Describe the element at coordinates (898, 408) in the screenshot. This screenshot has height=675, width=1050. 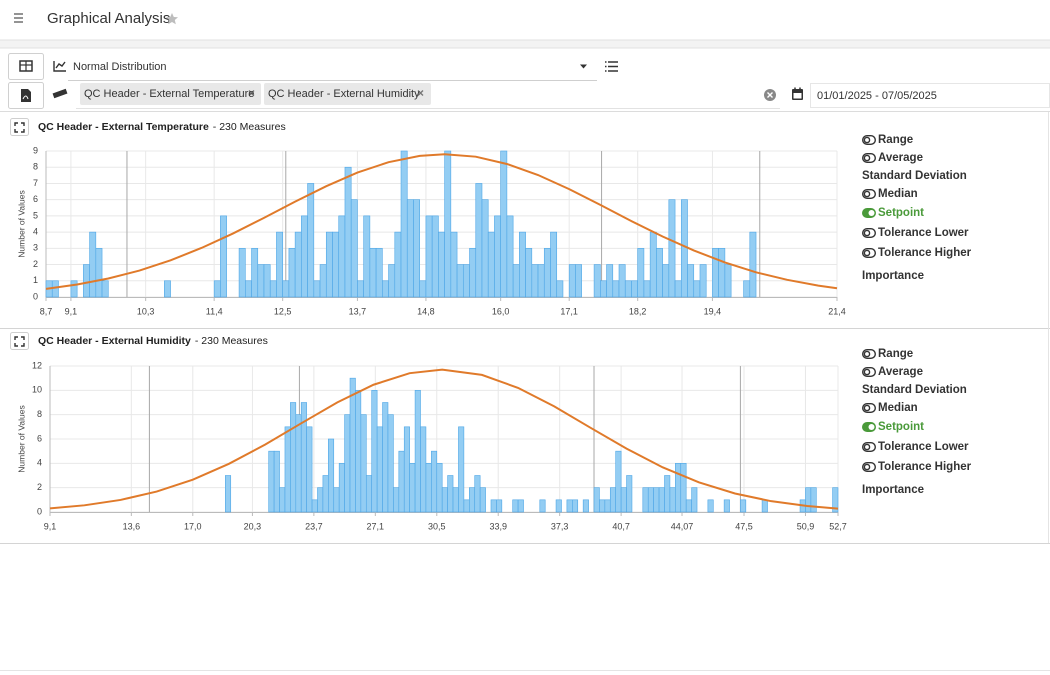
I see `legend-label: Median` at that location.